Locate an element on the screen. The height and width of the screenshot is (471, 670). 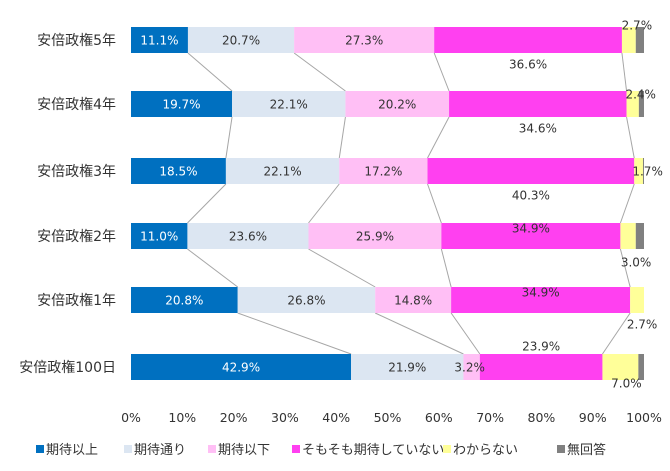
data-label: 11.1% is located at coordinates (159, 41).